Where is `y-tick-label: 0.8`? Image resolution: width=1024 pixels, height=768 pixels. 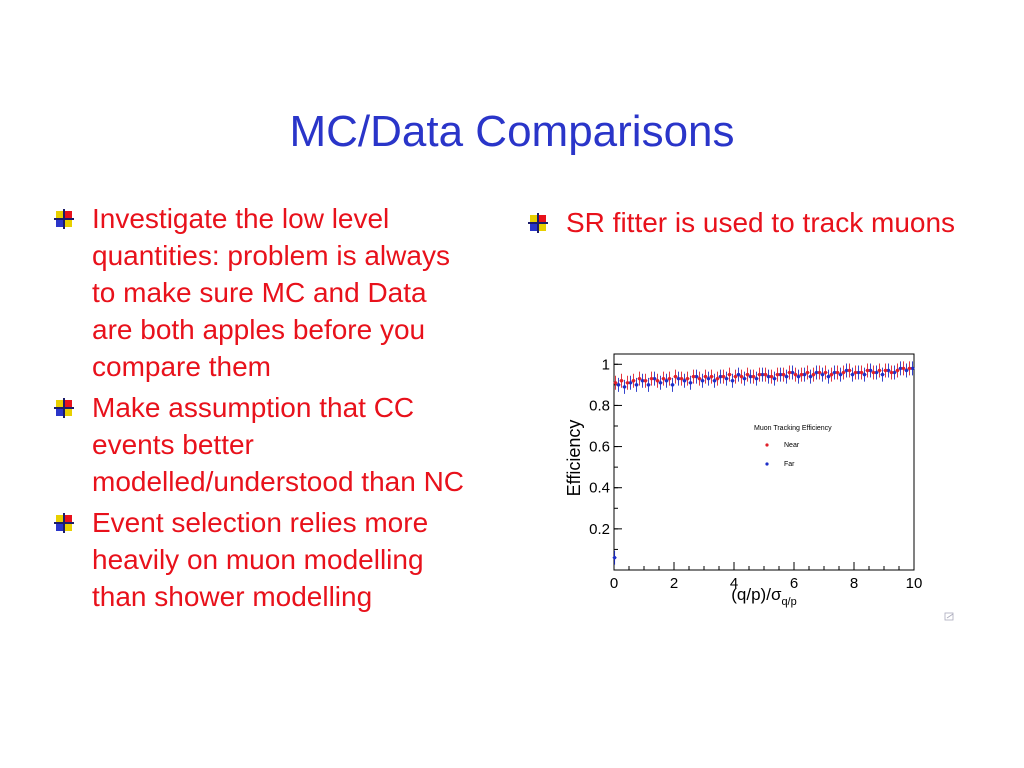
y-tick-label: 0.8 is located at coordinates (599, 405).